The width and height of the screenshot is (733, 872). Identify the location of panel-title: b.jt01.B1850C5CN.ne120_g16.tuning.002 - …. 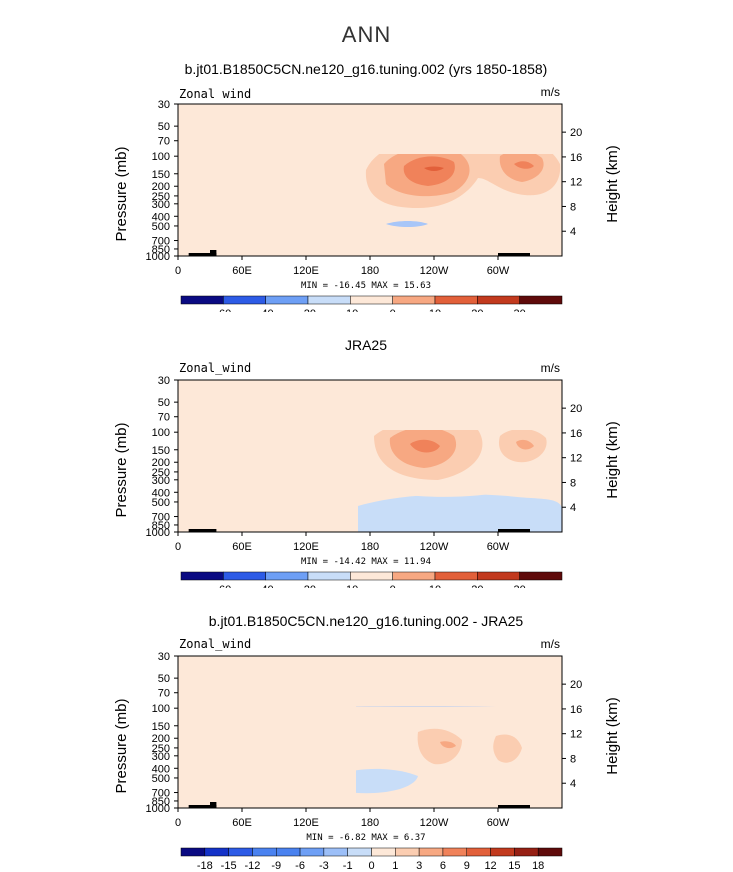
(366, 621).